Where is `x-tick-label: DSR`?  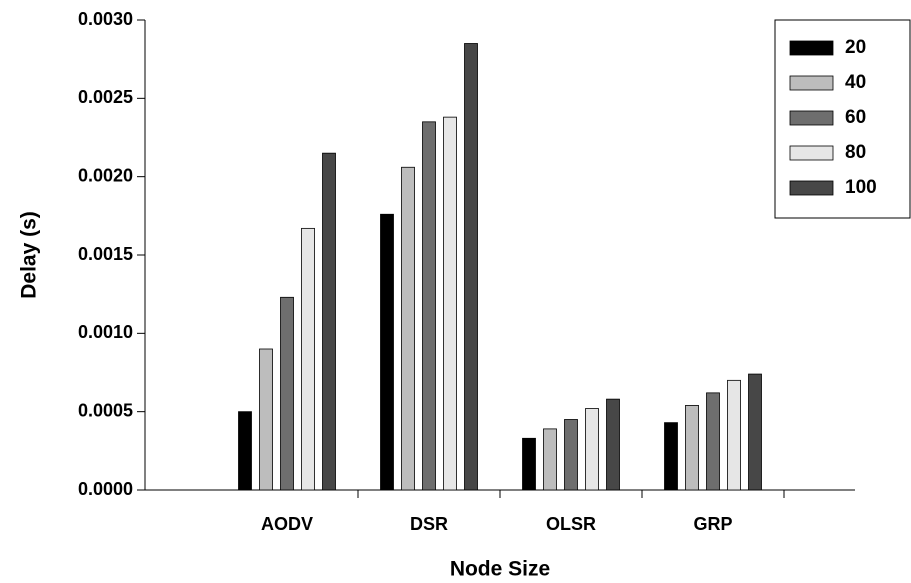
x-tick-label: DSR is located at coordinates (429, 524).